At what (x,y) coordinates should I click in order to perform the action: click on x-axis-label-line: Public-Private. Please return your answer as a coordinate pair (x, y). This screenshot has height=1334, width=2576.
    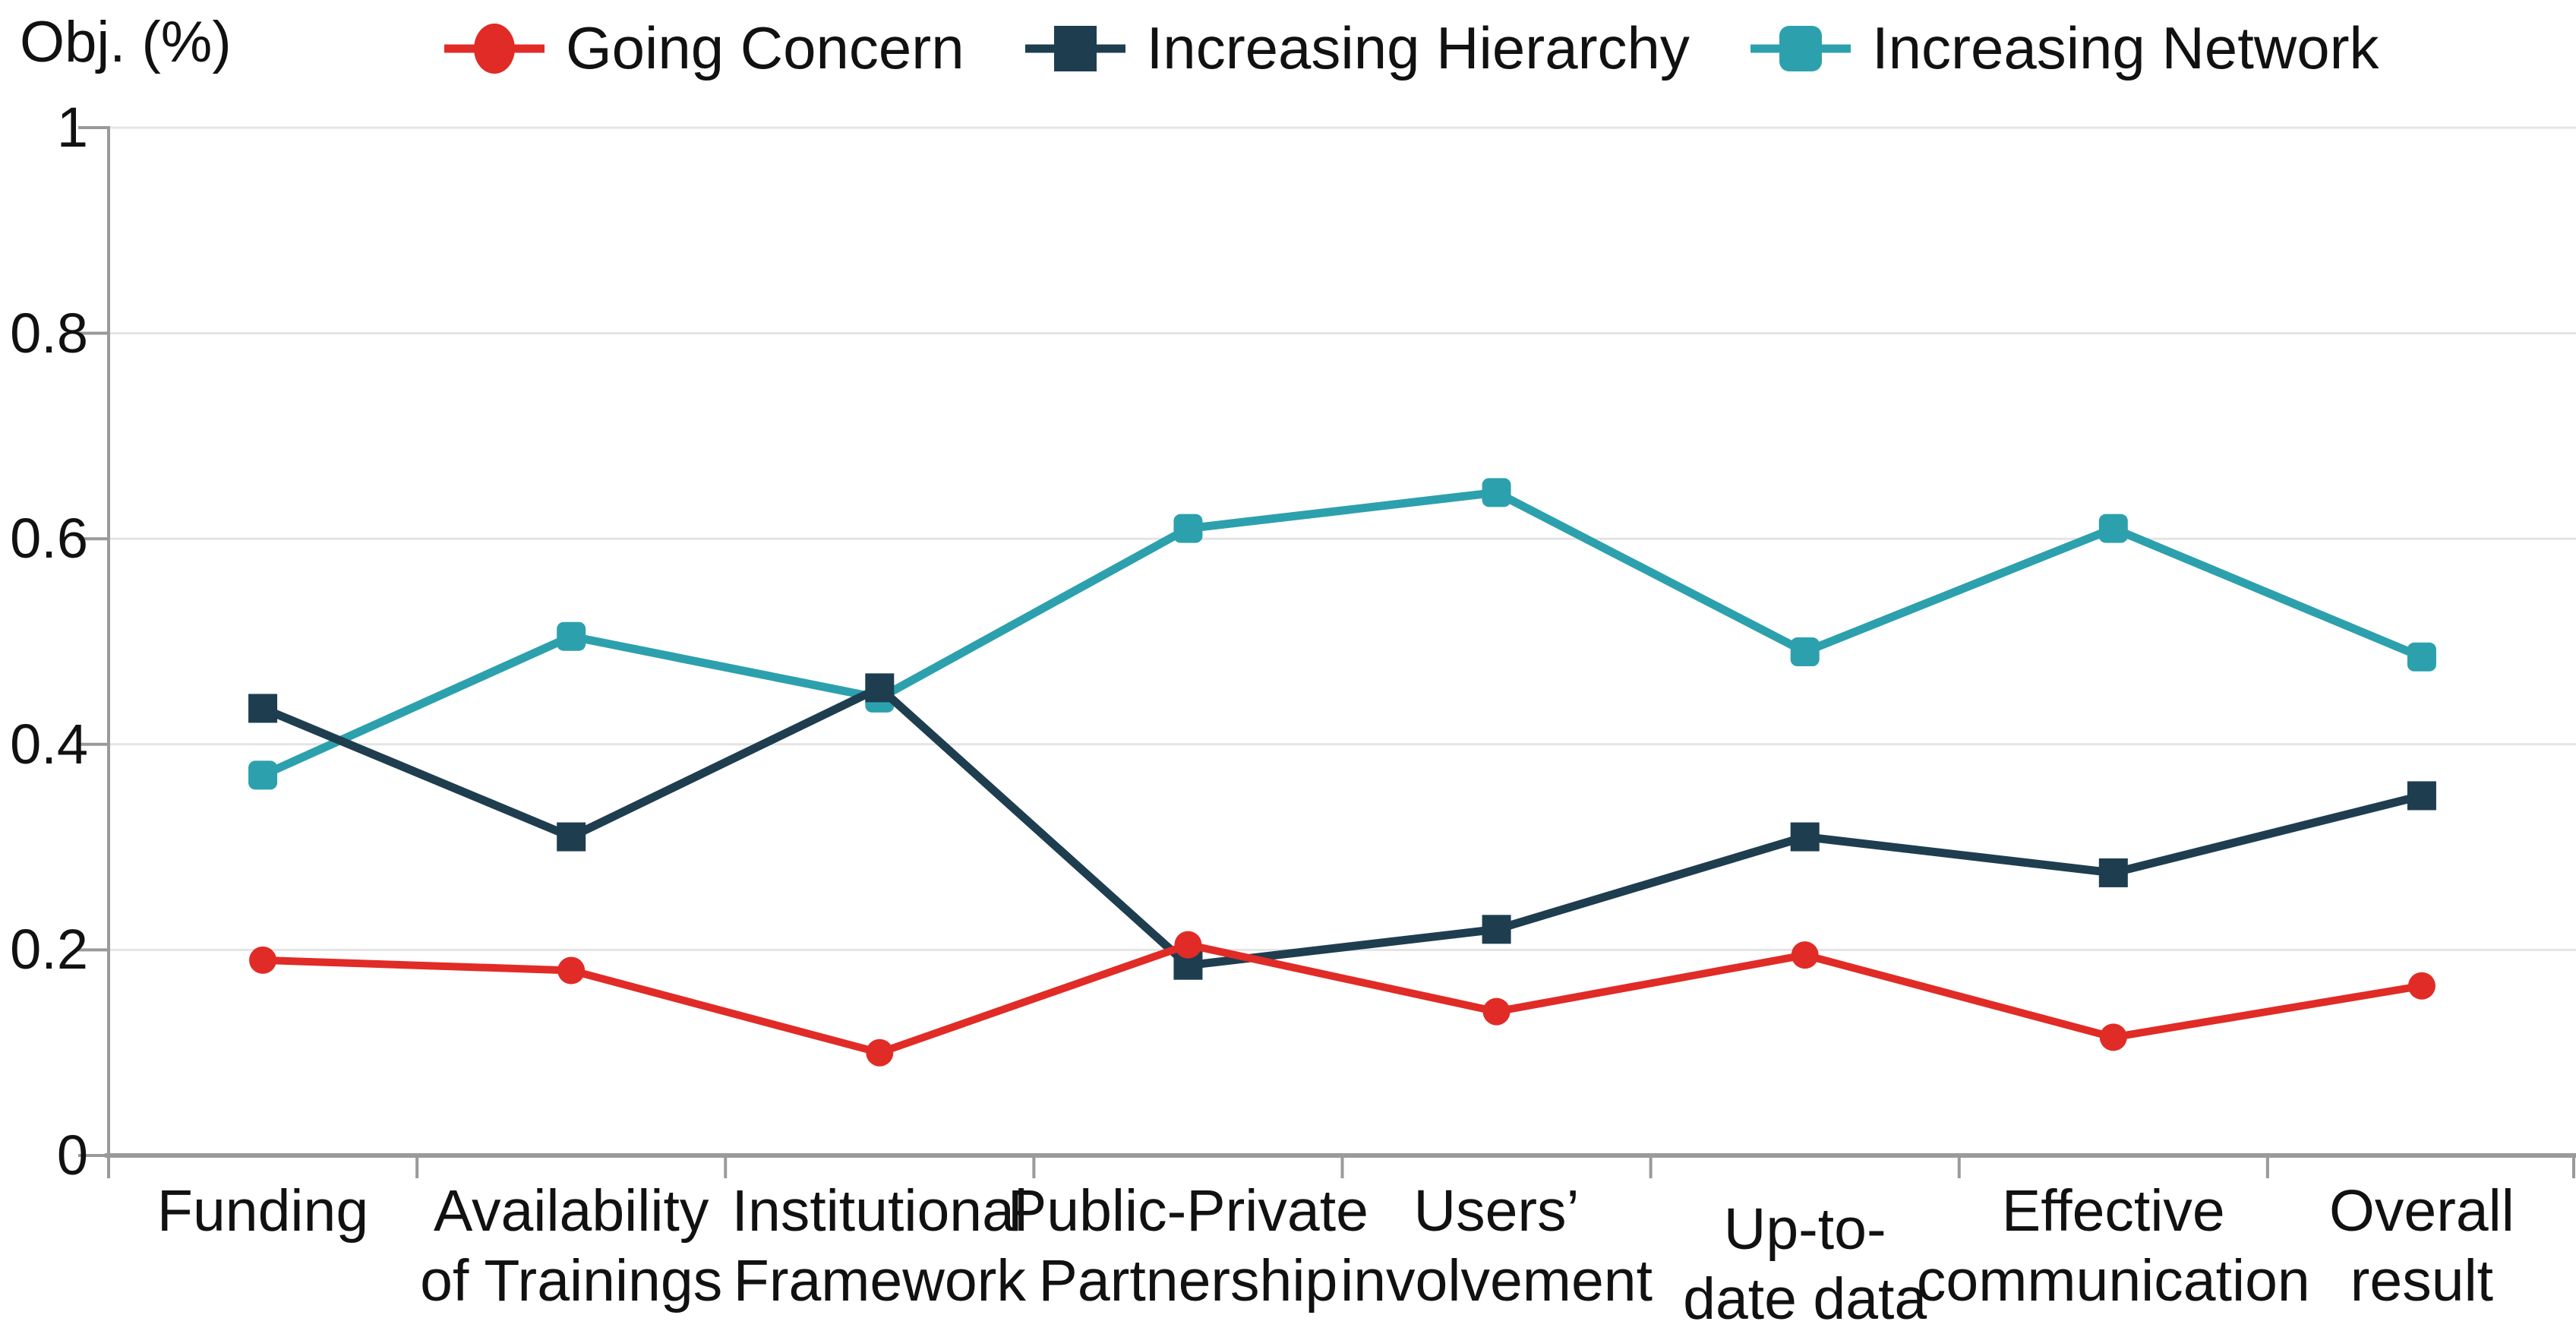
    Looking at the image, I should click on (1187, 1211).